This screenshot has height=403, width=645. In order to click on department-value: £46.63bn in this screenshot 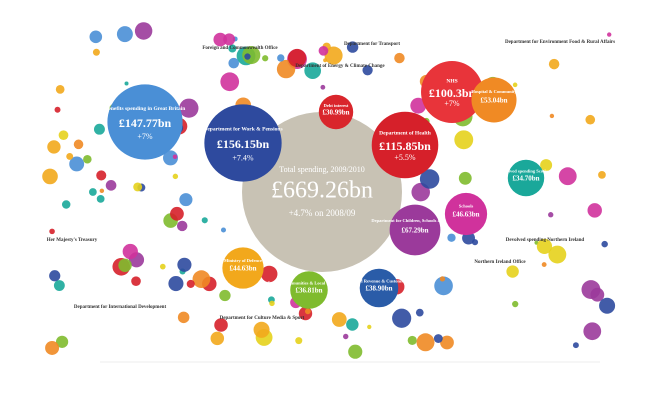, I will do `click(465, 215)`.